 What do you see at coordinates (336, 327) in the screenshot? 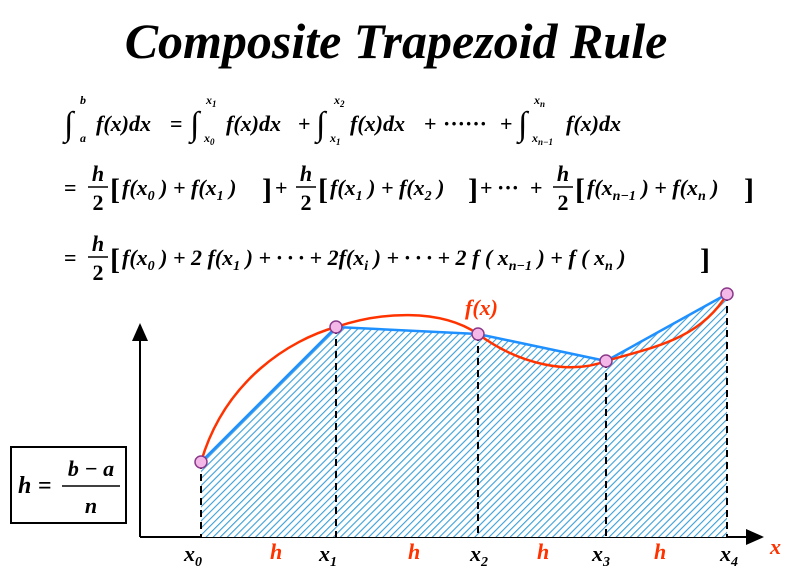
I see `point-x1` at bounding box center [336, 327].